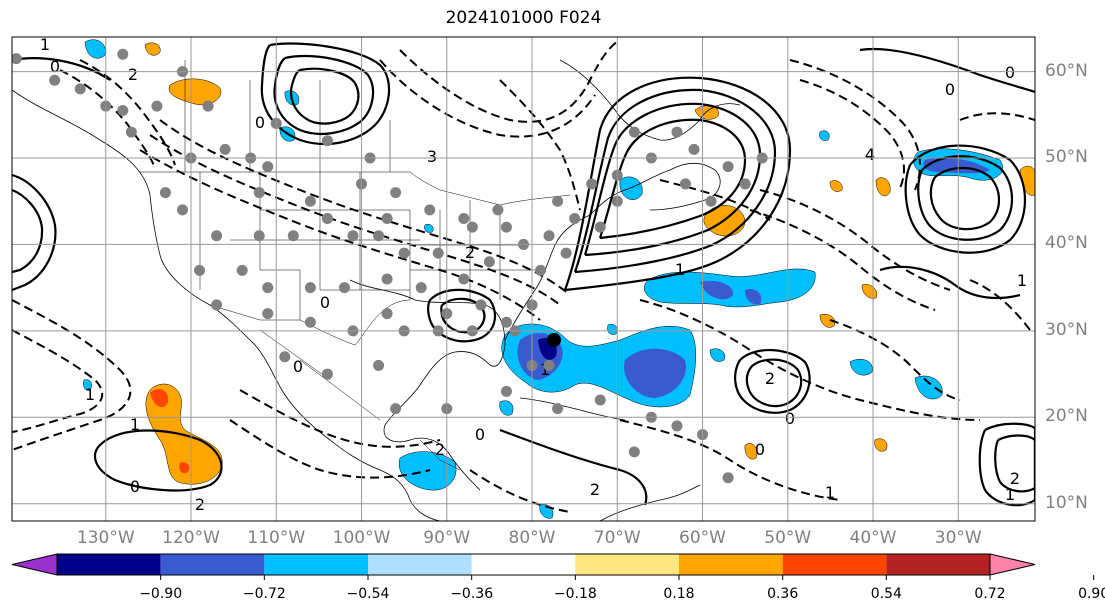 This screenshot has width=1105, height=615. What do you see at coordinates (873, 538) in the screenshot?
I see `longitude-label: 40°W` at bounding box center [873, 538].